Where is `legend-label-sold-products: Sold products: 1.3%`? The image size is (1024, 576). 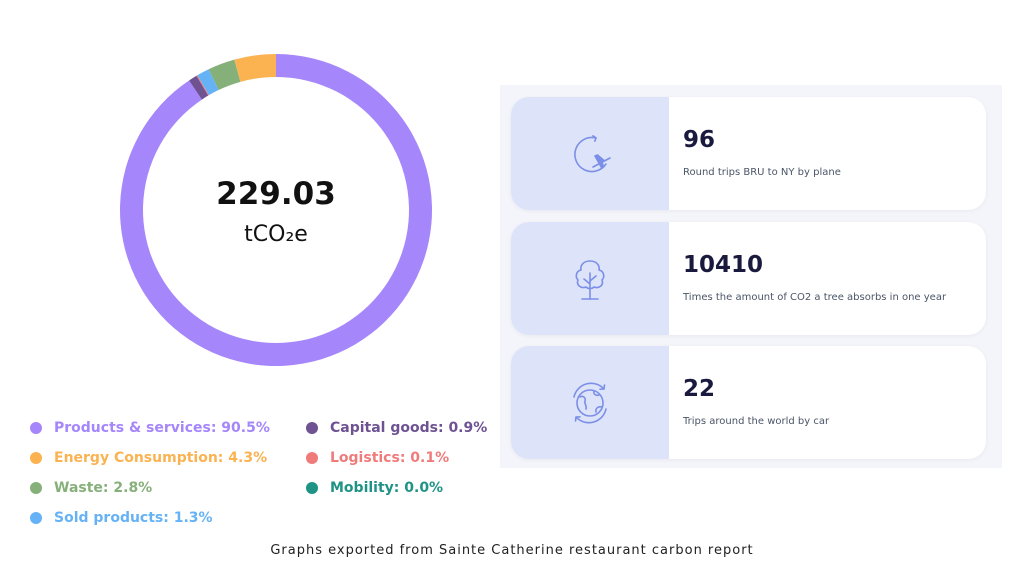 legend-label-sold-products: Sold products: 1.3% is located at coordinates (133, 518).